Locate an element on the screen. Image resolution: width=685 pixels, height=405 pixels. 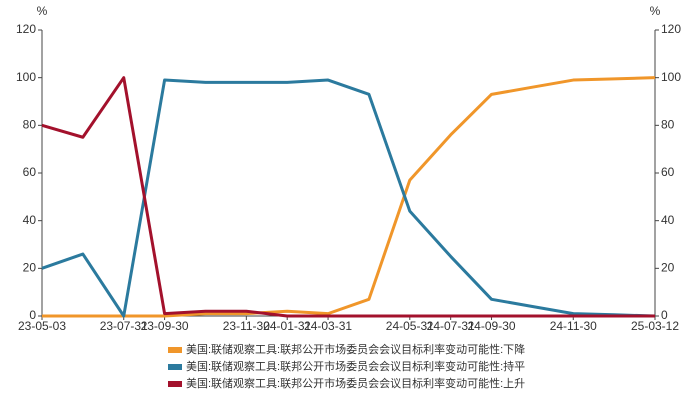
x-tick-label: 25-03-12 is located at coordinates (655, 326).